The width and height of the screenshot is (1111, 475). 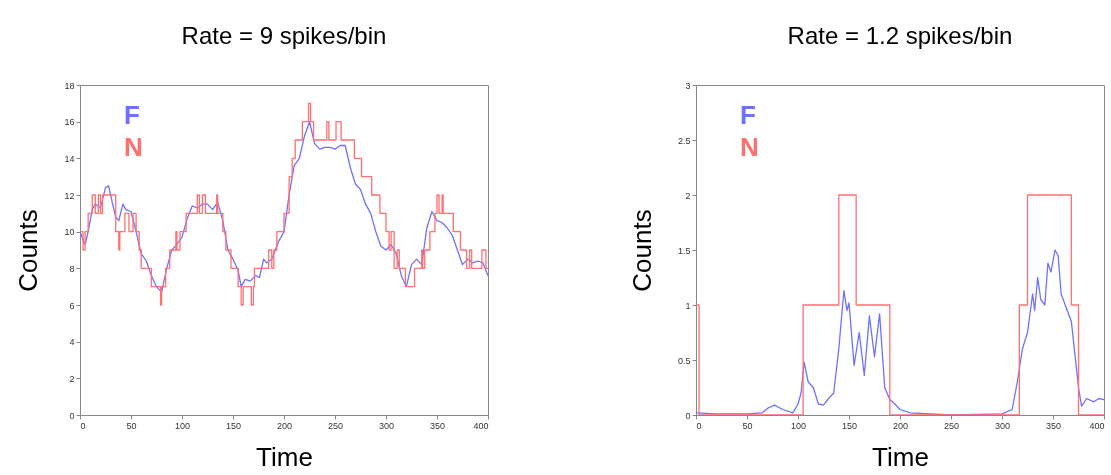 What do you see at coordinates (133, 147) in the screenshot?
I see `series-label: N` at bounding box center [133, 147].